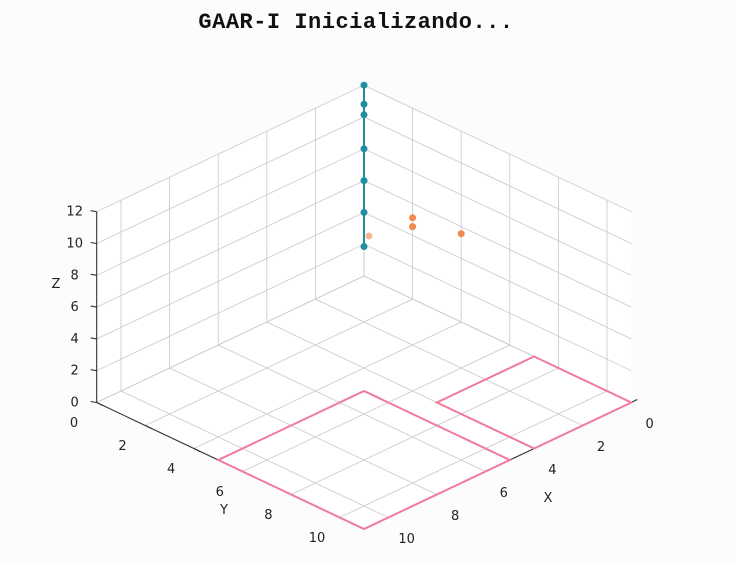 The image size is (736, 562). What do you see at coordinates (74, 212) in the screenshot?
I see `z-tick-label: 12` at bounding box center [74, 212].